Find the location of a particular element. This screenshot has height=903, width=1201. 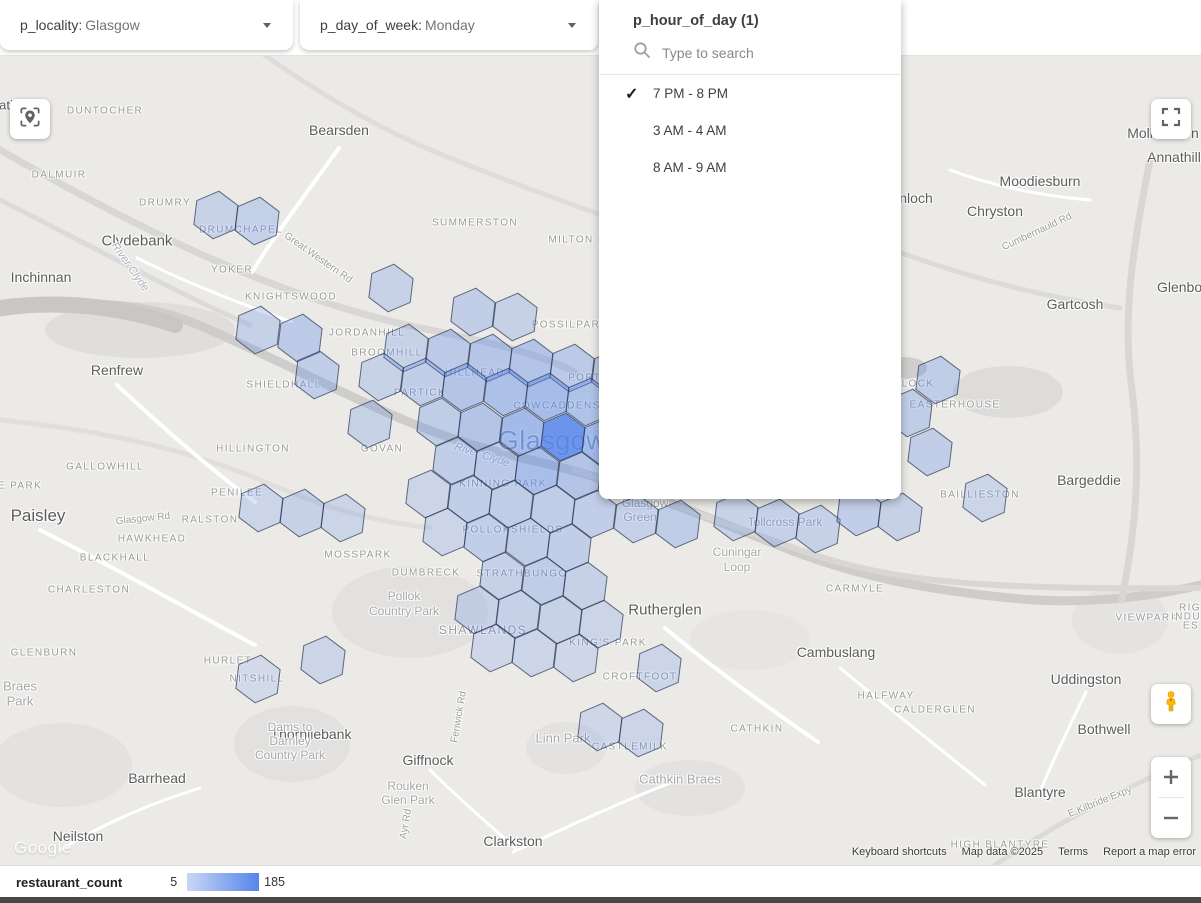

legend-min-value: 5 is located at coordinates (174, 882).